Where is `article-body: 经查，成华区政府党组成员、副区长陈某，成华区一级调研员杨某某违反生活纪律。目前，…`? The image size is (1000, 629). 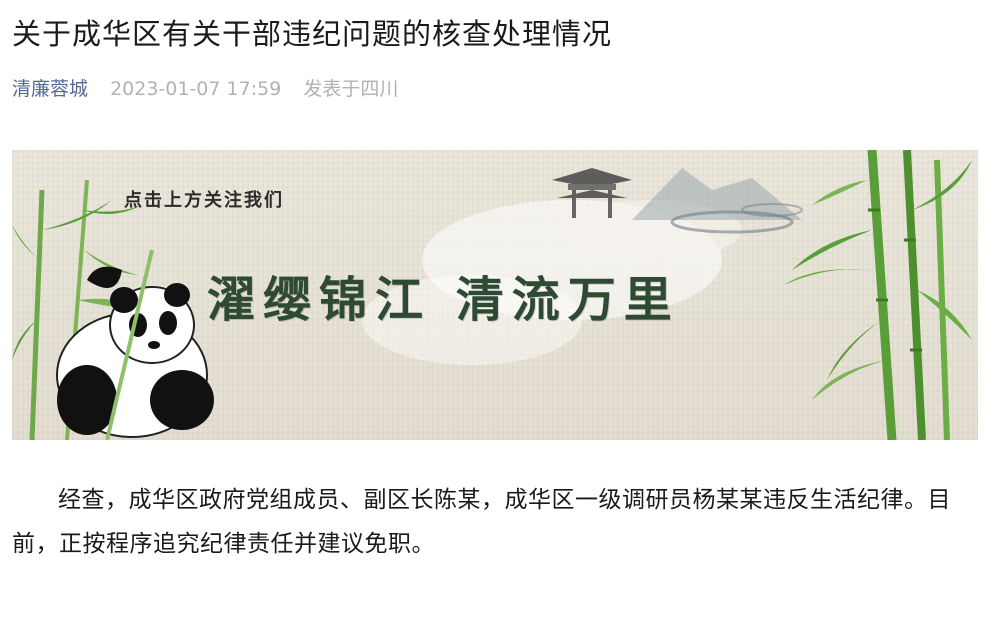 article-body: 经查，成华区政府党组成员、副区长陈某，成华区一级调研员杨某某违反生活纪律。目前，… is located at coordinates (481, 522).